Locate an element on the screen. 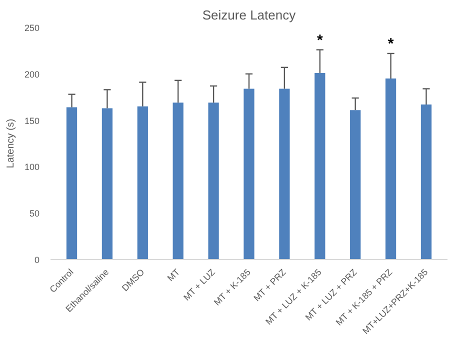 The height and width of the screenshot is (346, 466). y-tick-label: 150 is located at coordinates (32, 121).